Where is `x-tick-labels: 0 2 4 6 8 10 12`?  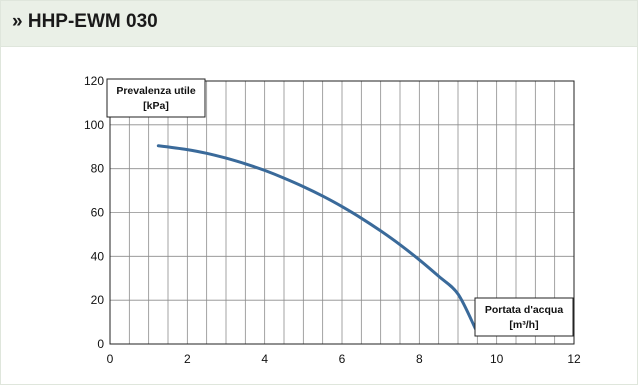 x-tick-labels: 0 2 4 6 8 10 12 is located at coordinates (344, 359).